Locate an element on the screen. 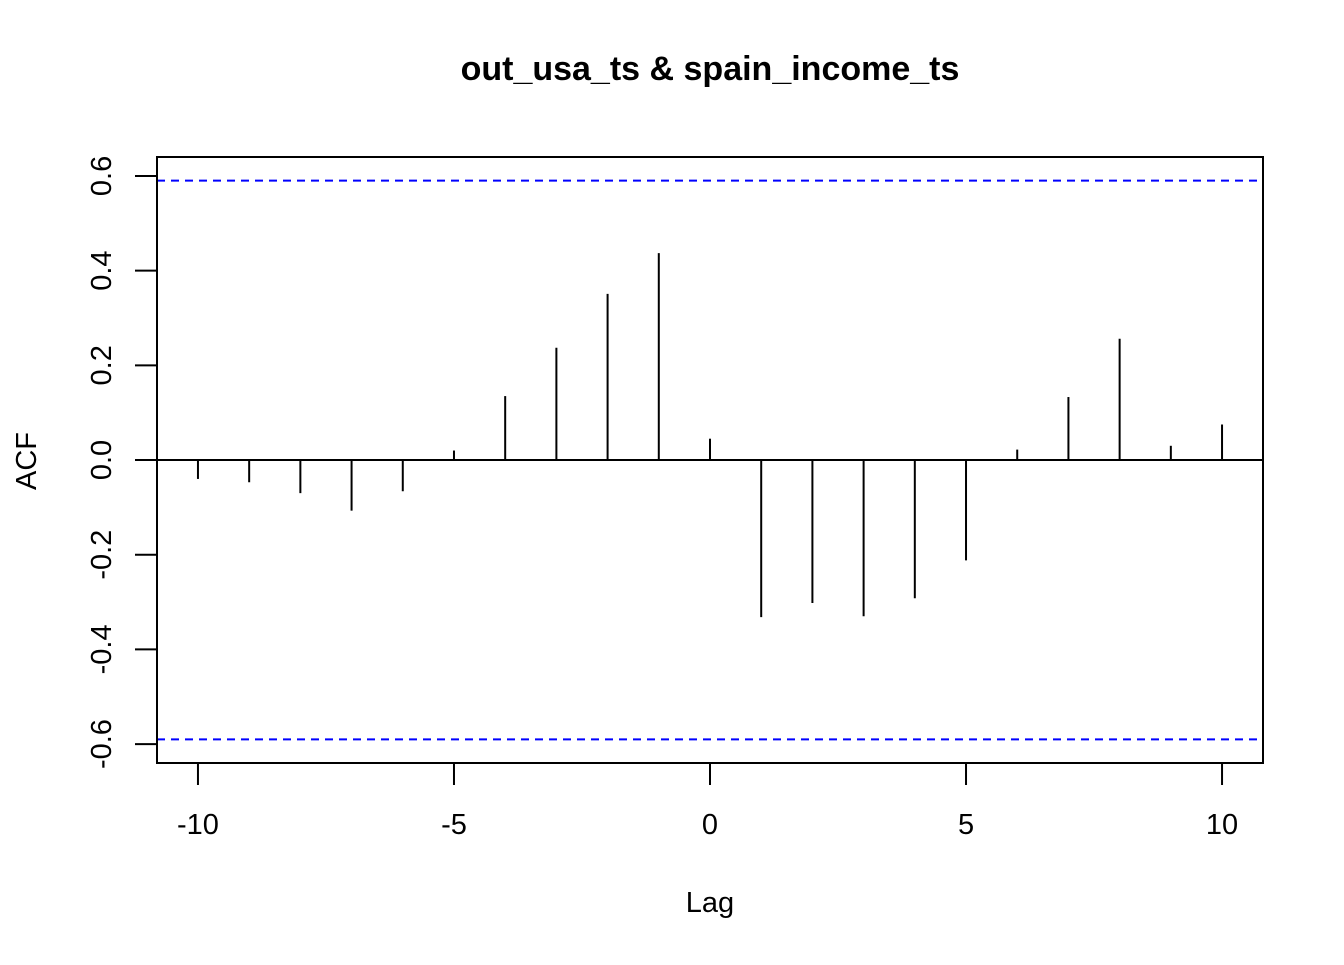 This screenshot has height=965, width=1344. x-tick-label: -5 is located at coordinates (454, 825).